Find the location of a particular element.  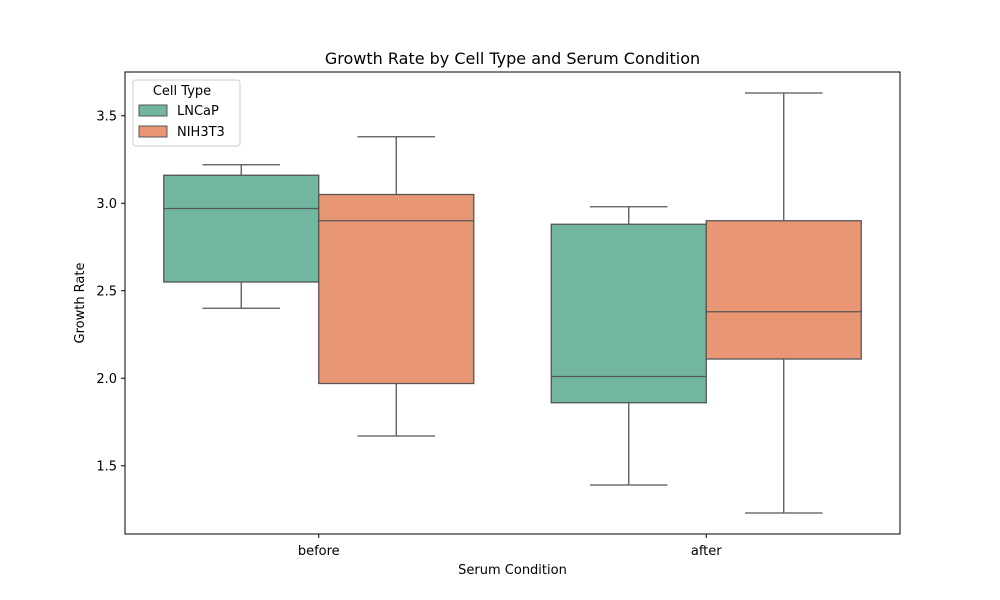

box-NIH3T3-before is located at coordinates (396, 286).